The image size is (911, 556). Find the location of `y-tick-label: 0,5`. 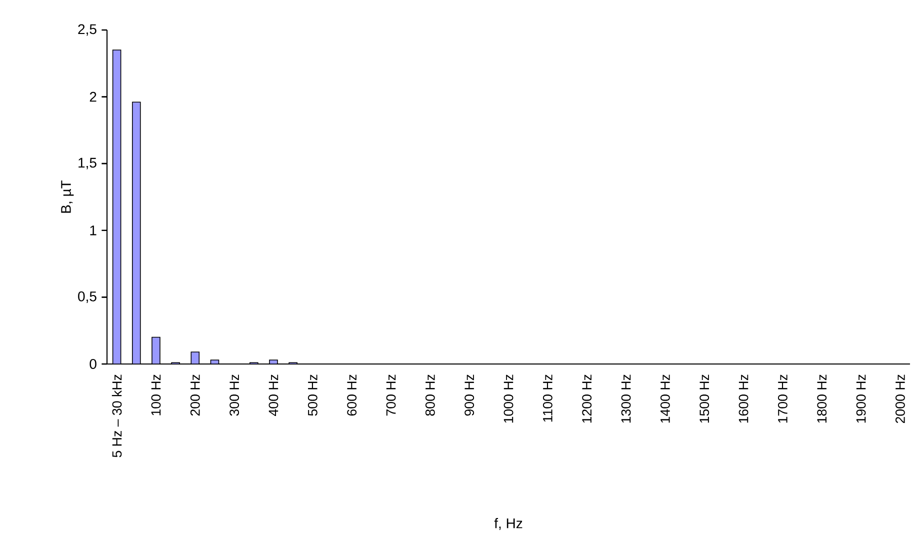

y-tick-label: 0,5 is located at coordinates (87, 297).